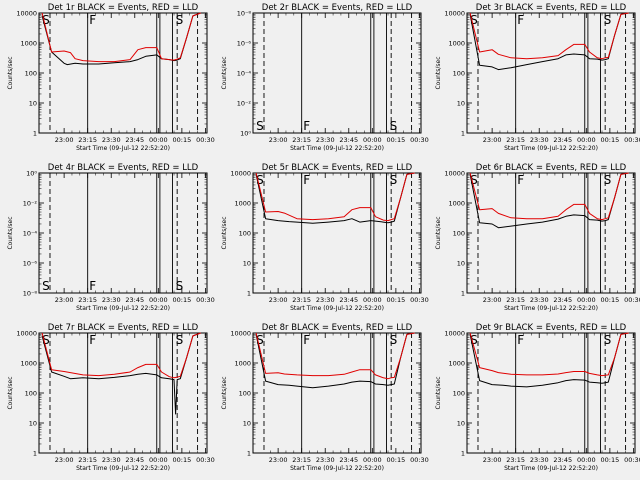 The width and height of the screenshot is (640, 480). I want to click on y-tick-label: 10⁻⁶, so click(244, 44).